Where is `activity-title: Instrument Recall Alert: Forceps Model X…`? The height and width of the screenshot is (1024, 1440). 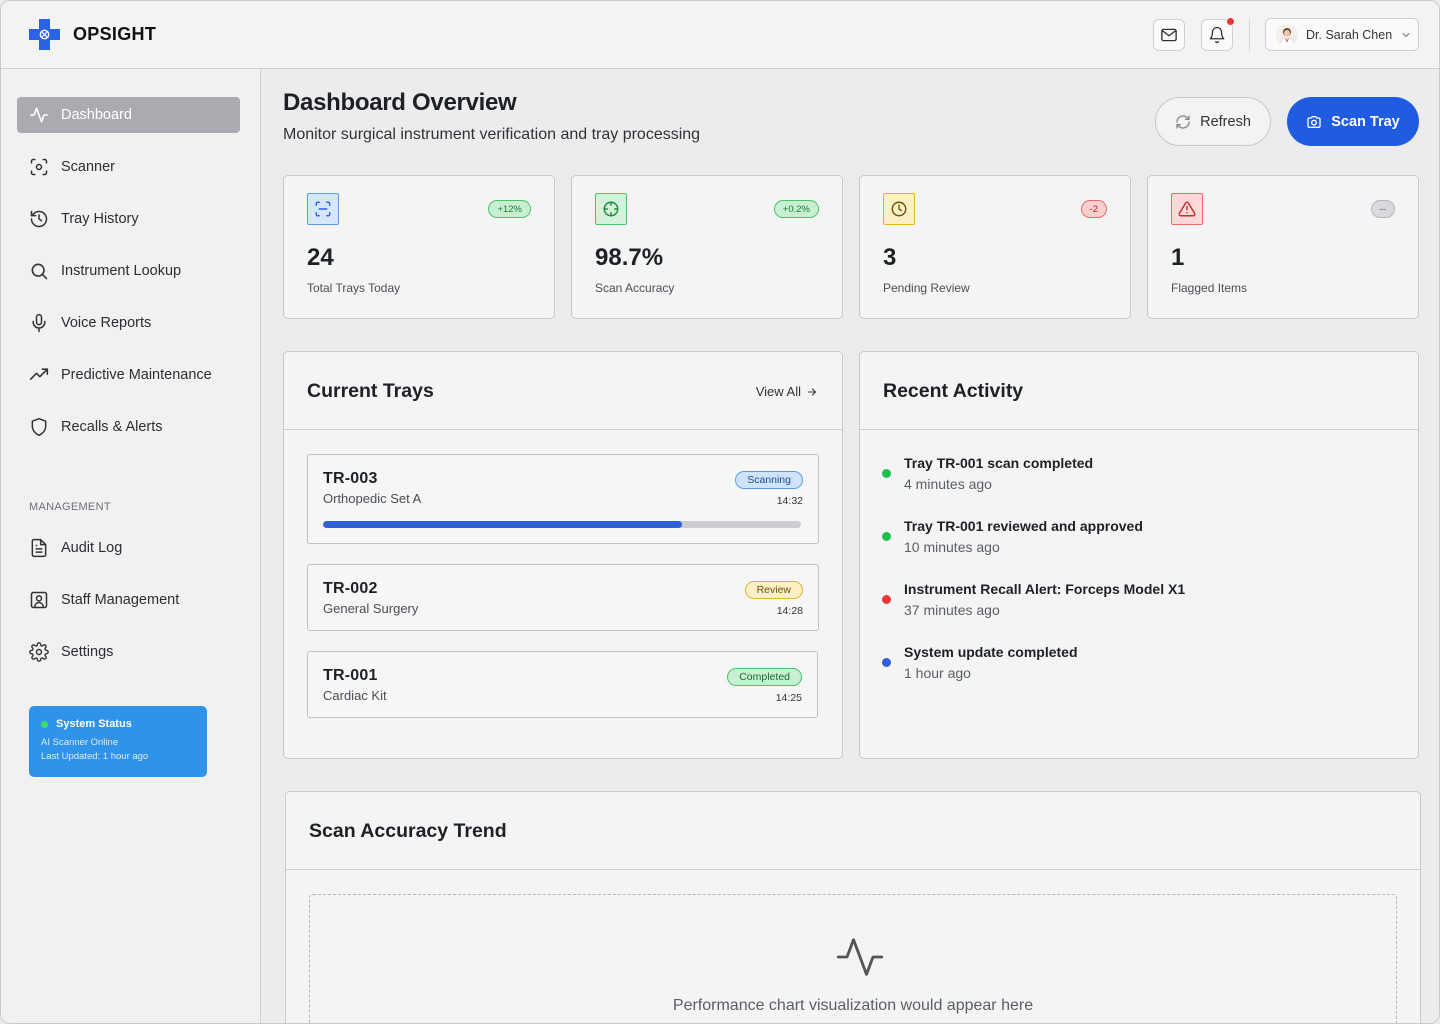 activity-title: Instrument Recall Alert: Forceps Model X… is located at coordinates (1045, 589).